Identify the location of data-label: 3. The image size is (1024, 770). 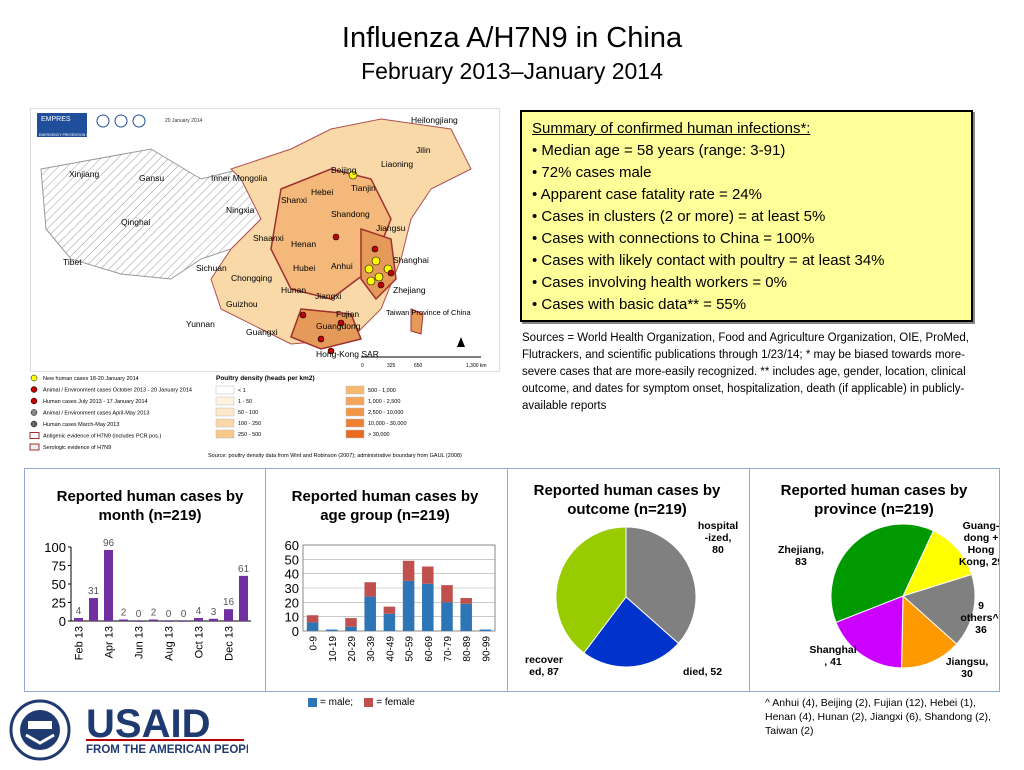
(214, 612).